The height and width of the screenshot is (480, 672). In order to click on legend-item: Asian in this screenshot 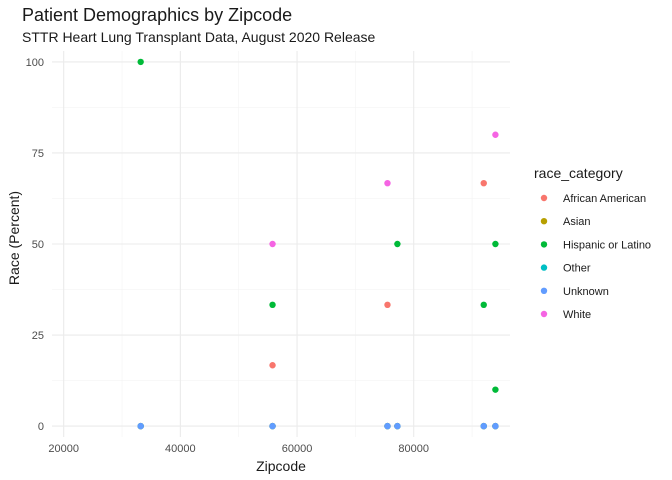, I will do `click(565, 222)`.